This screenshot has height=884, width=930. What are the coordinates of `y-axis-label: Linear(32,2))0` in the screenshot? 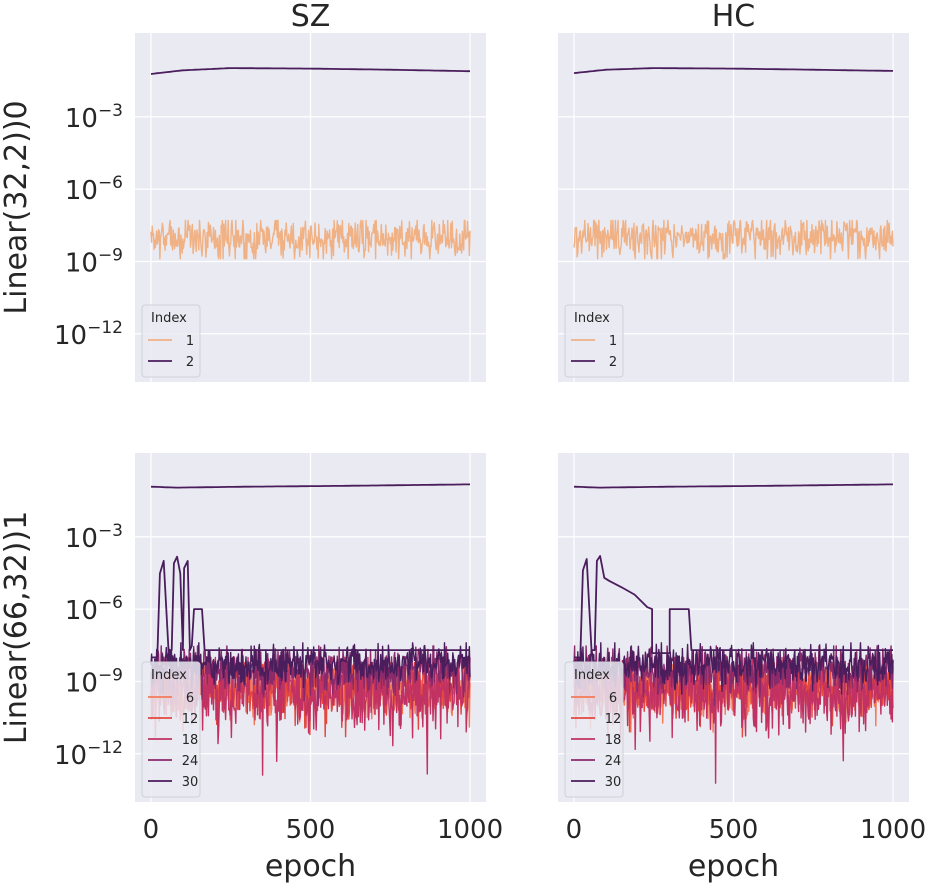 It's located at (17, 207).